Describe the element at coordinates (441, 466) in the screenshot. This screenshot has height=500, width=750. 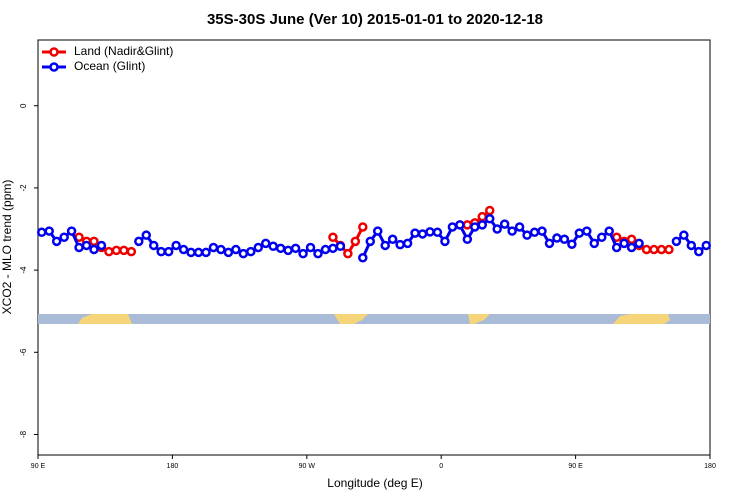
I see `x-tick-label: 0` at that location.